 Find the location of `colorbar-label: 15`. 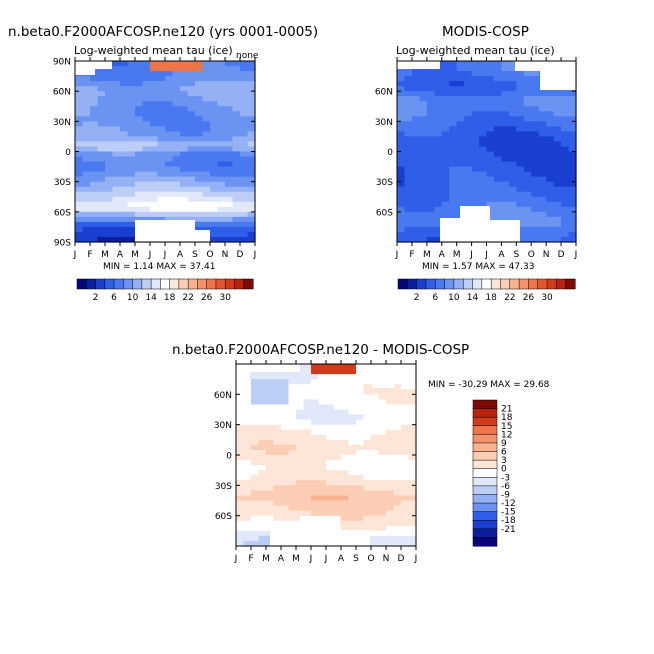

colorbar-label: 15 is located at coordinates (506, 427).